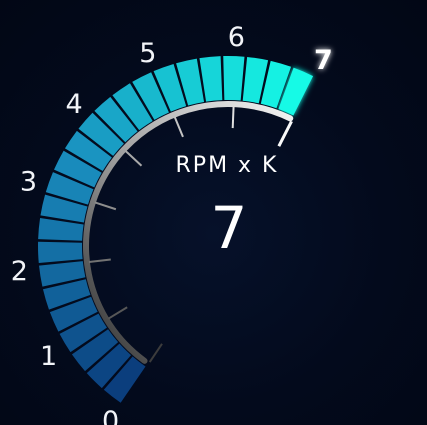 The height and width of the screenshot is (425, 427). What do you see at coordinates (19, 271) in the screenshot?
I see `scale-label: 2` at bounding box center [19, 271].